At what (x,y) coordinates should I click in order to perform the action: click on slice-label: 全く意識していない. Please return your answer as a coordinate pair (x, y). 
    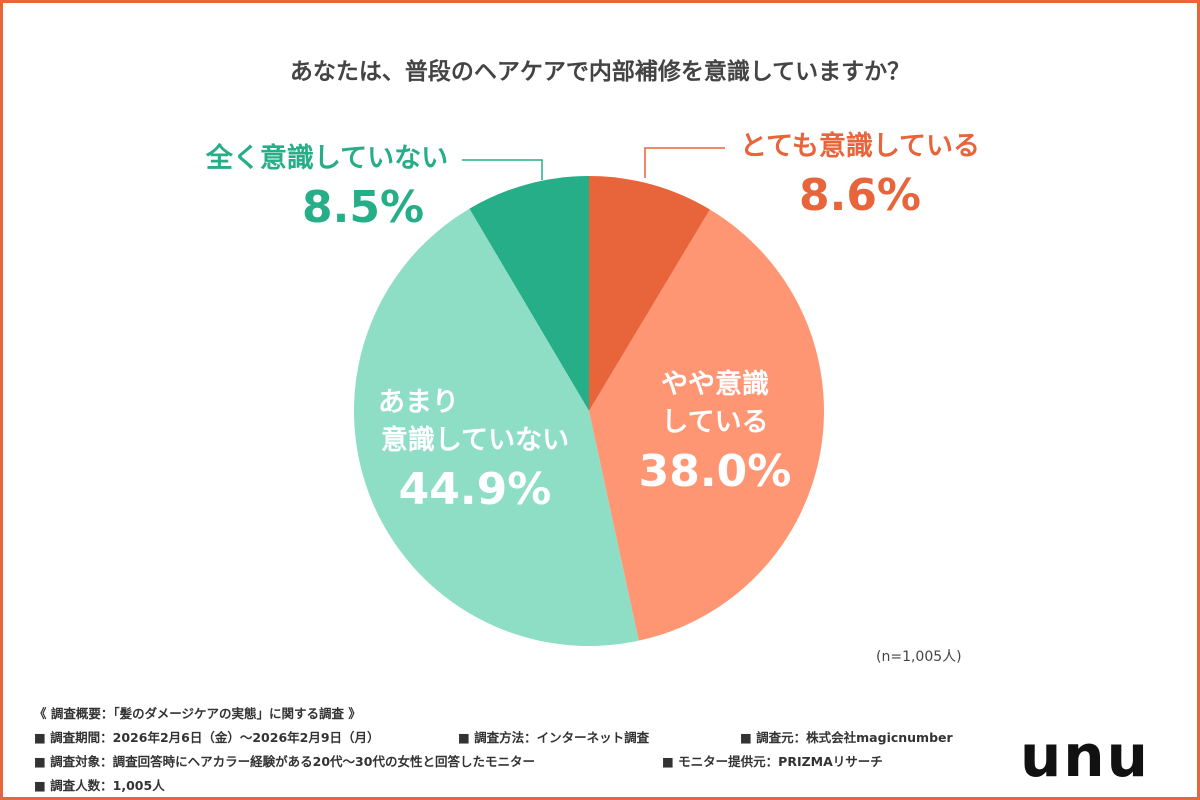
    Looking at the image, I should click on (327, 158).